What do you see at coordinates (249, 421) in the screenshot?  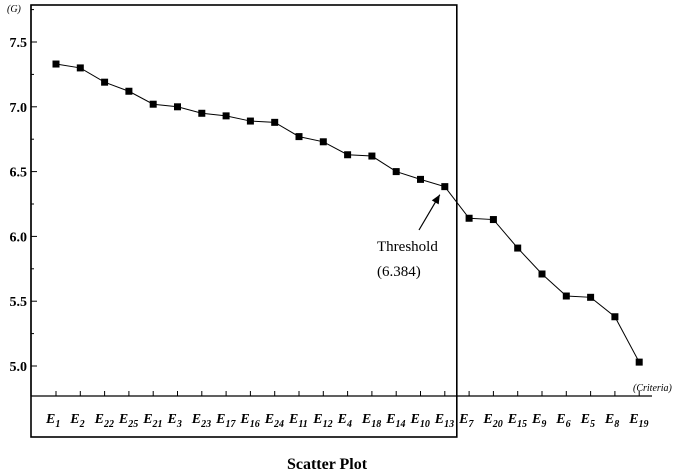 I see `x-tick-label-8: E16` at bounding box center [249, 421].